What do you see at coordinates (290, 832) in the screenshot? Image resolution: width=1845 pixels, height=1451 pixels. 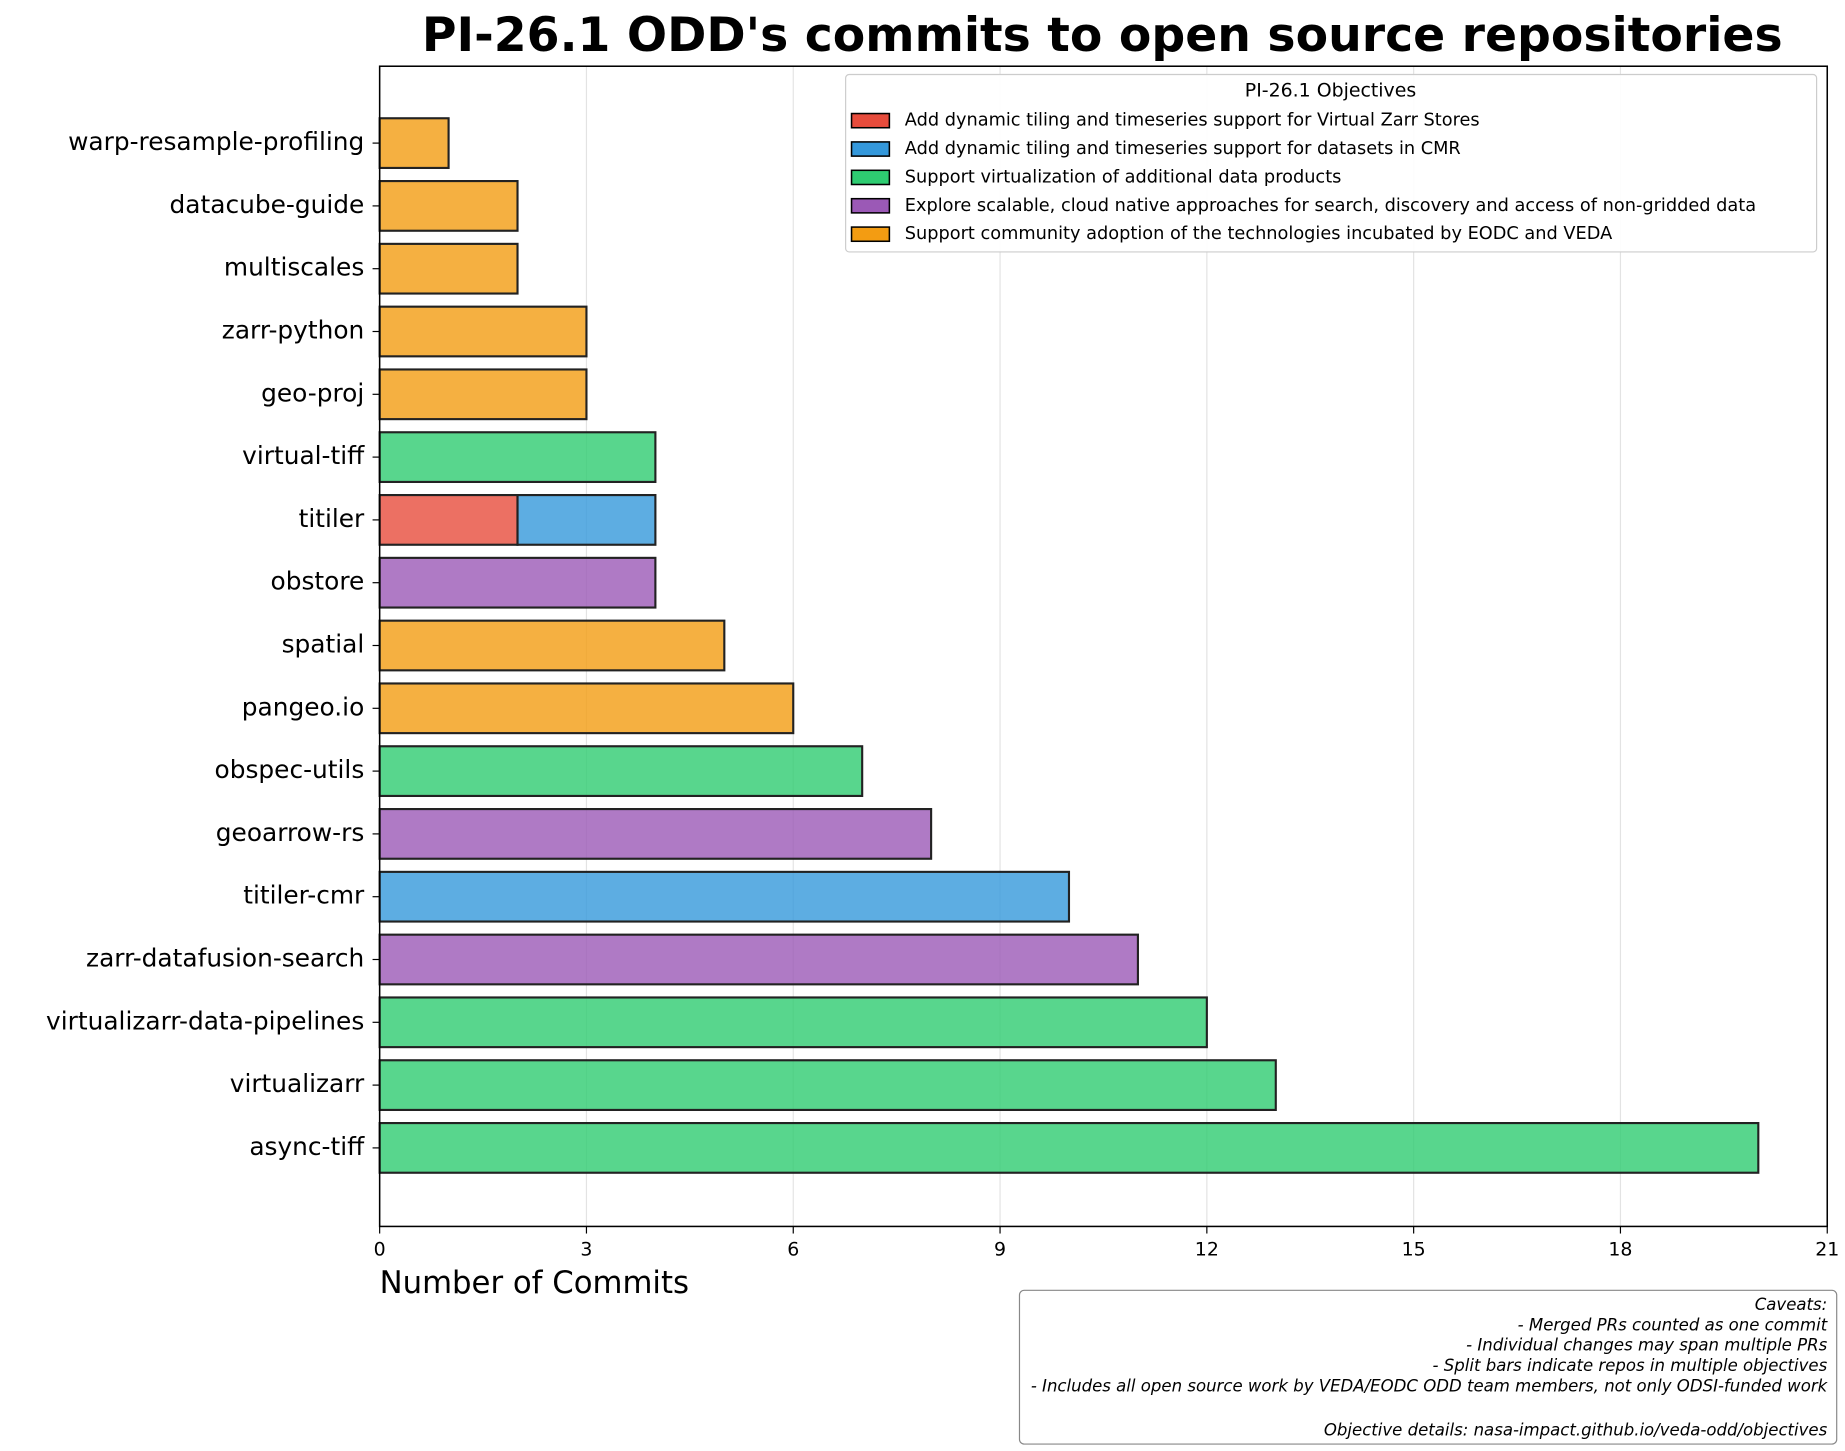 I see `y-tick-label: geoarrow-rs` at bounding box center [290, 832].